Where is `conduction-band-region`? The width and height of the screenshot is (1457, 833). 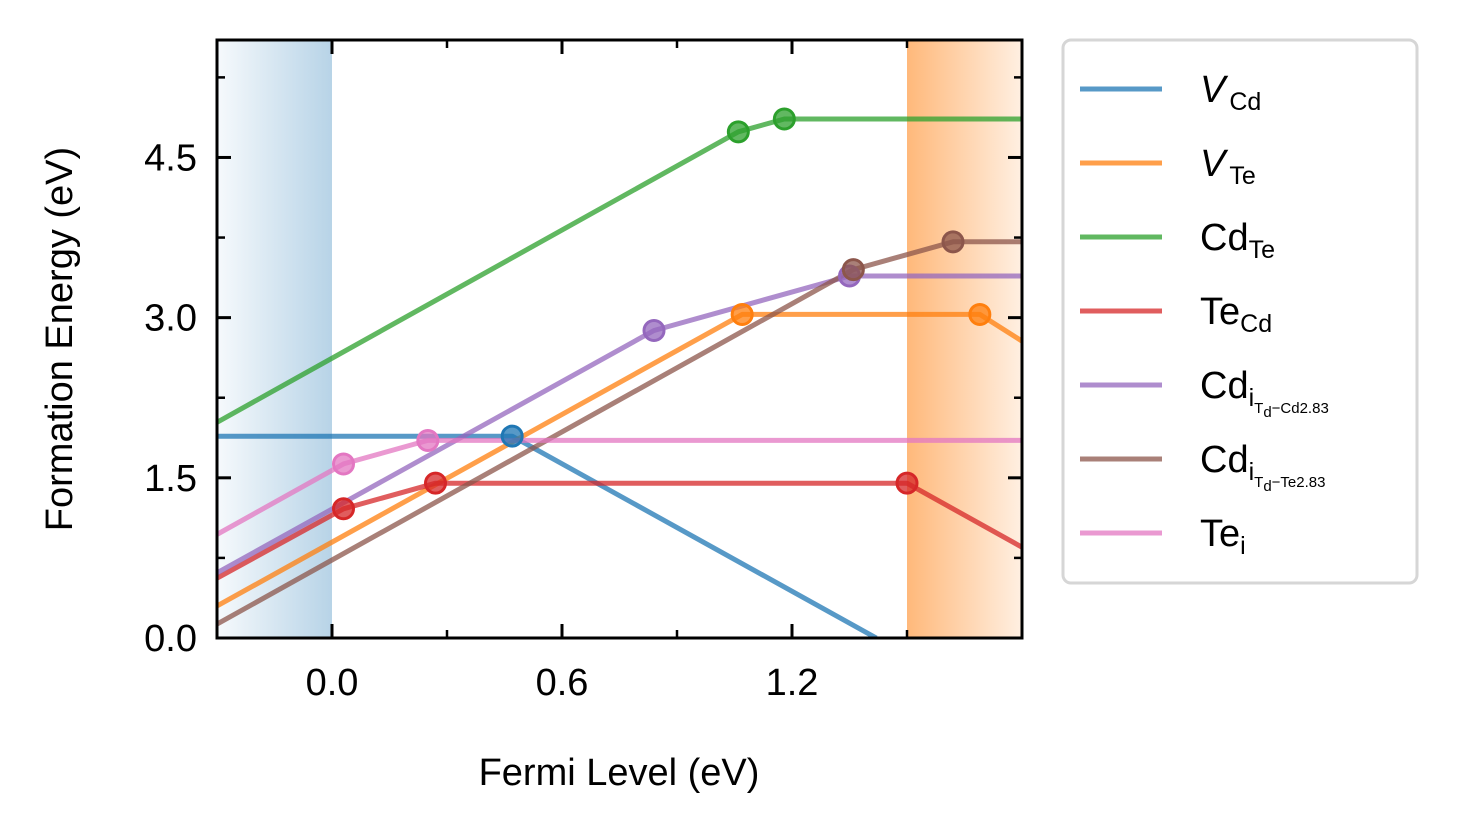
conduction-band-region is located at coordinates (964, 339).